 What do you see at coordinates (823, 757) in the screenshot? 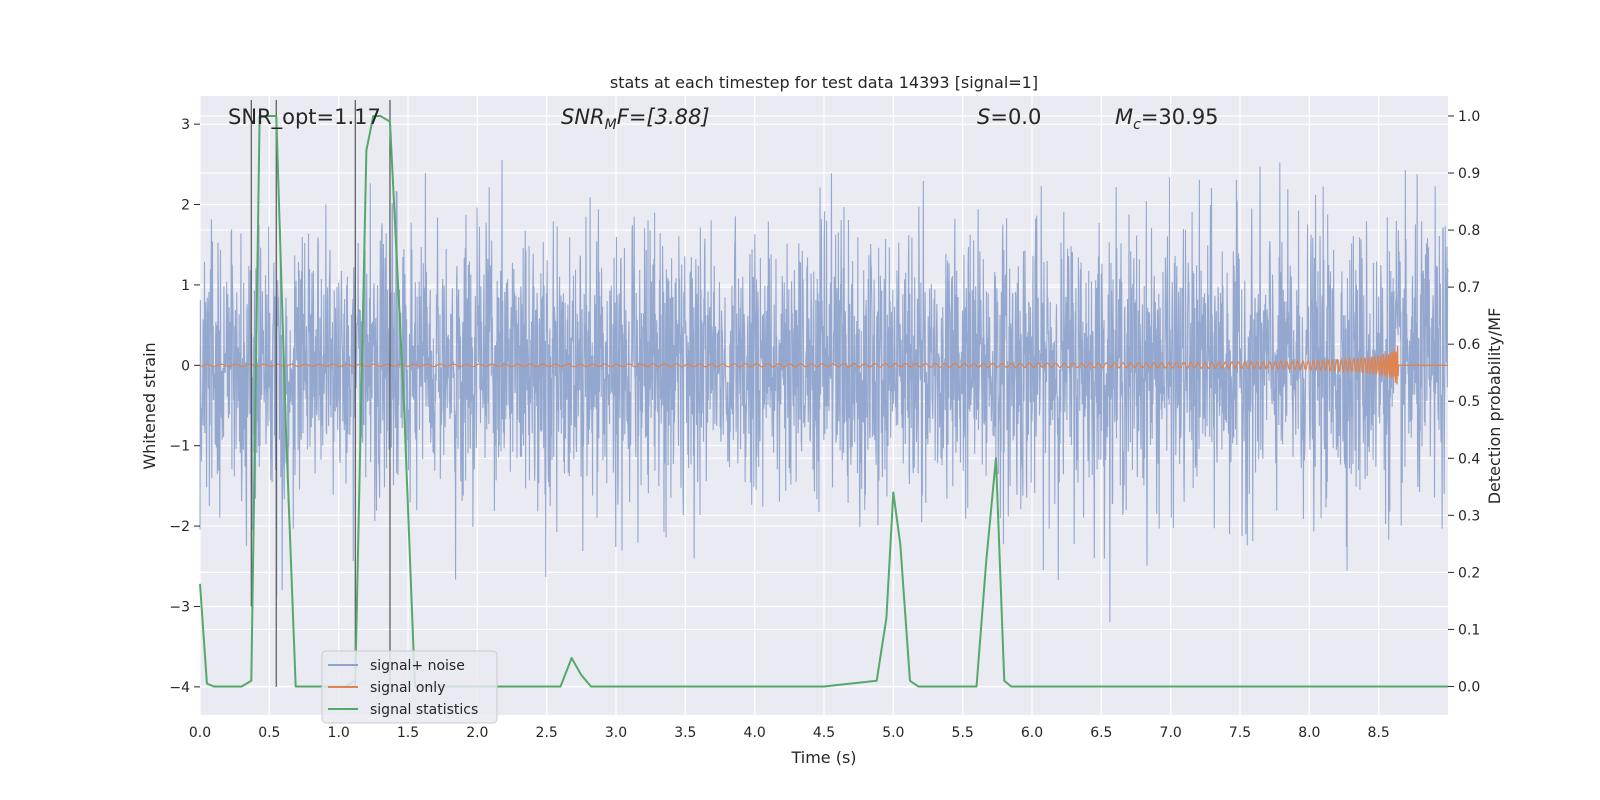
I see `x-axis-label: Time (s)` at bounding box center [823, 757].